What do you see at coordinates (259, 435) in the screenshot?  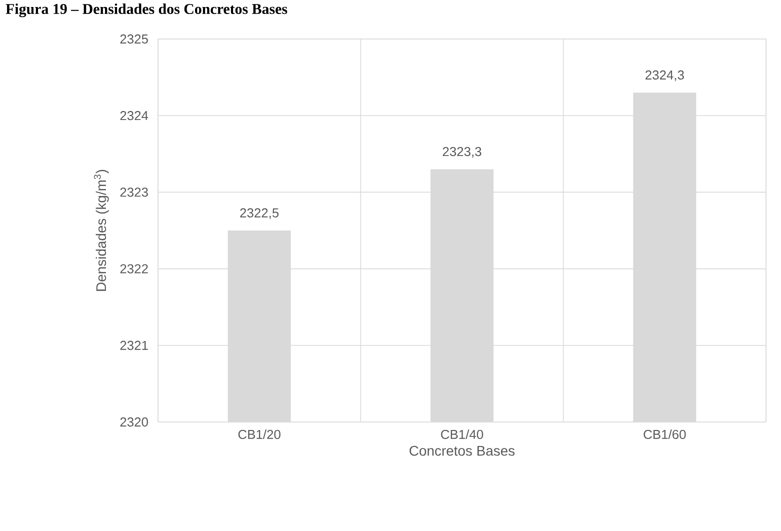 I see `x-tick-label: CB1/20` at bounding box center [259, 435].